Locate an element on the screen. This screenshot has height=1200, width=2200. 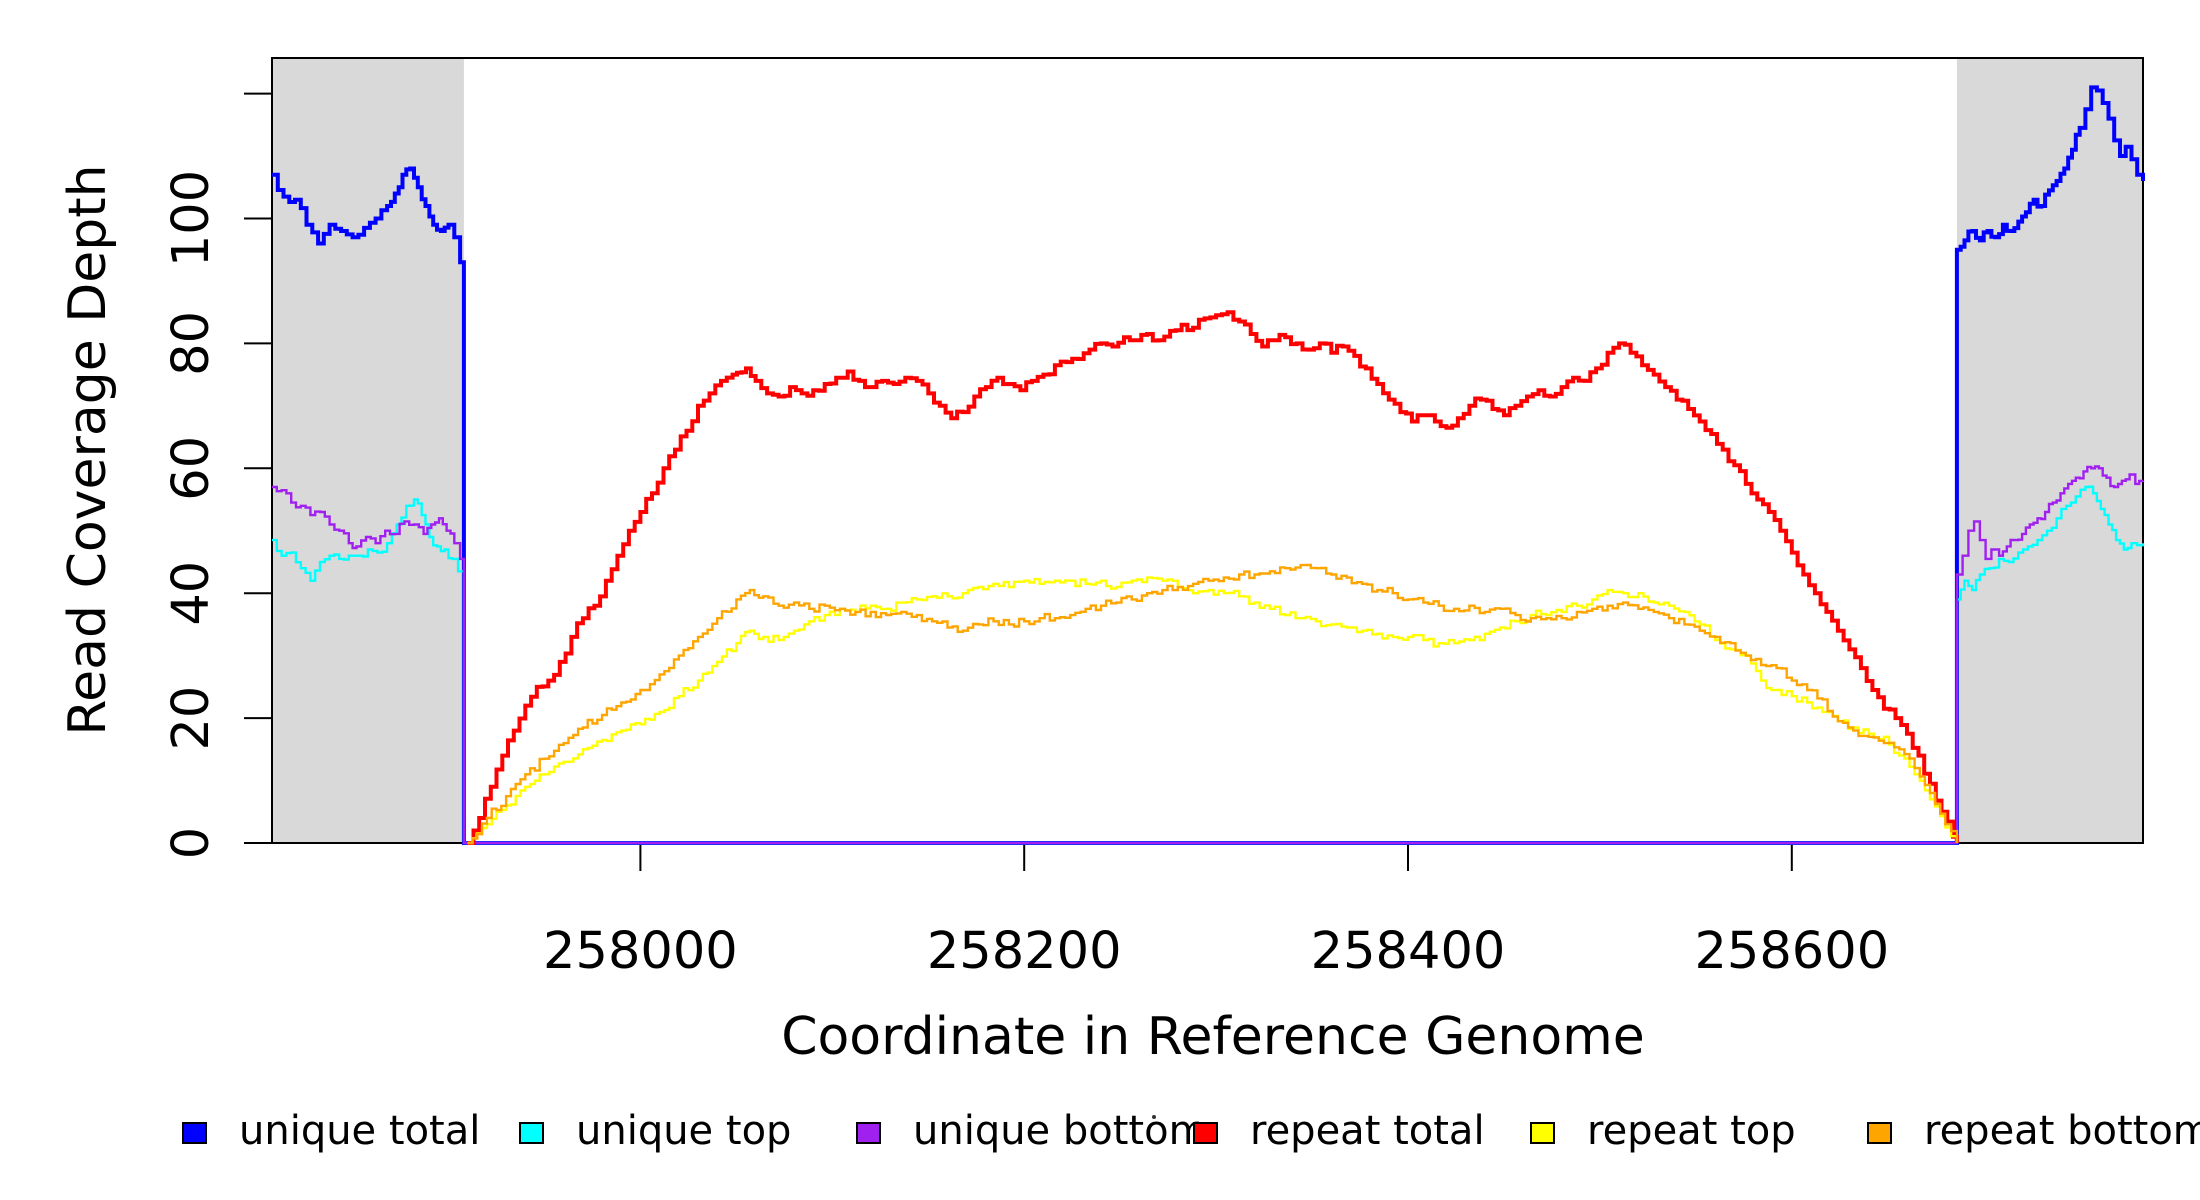
y-tick-label: 40 is located at coordinates (191, 593).